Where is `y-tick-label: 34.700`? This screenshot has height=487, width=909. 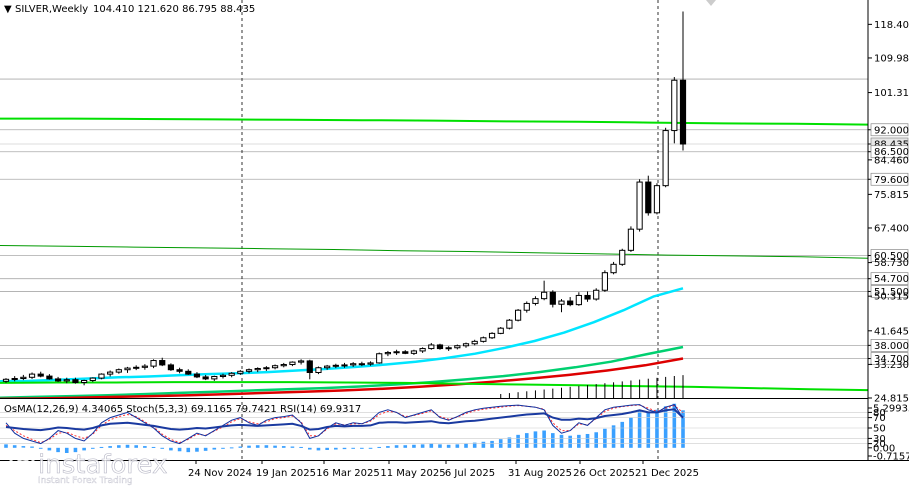 y-tick-label: 34.700 is located at coordinates (891, 359).